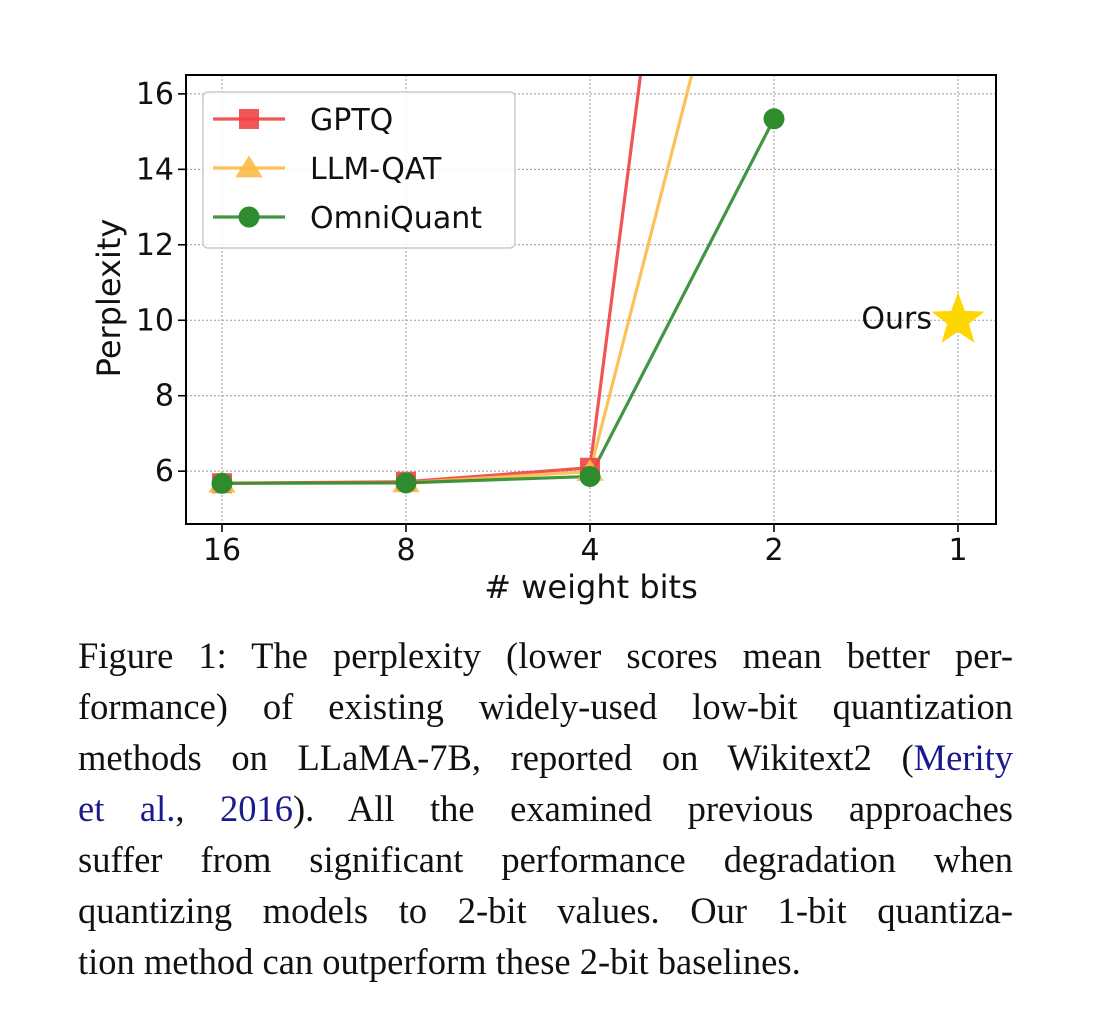  What do you see at coordinates (351, 120) in the screenshot?
I see `legend-label-gptq: GPTQ` at bounding box center [351, 120].